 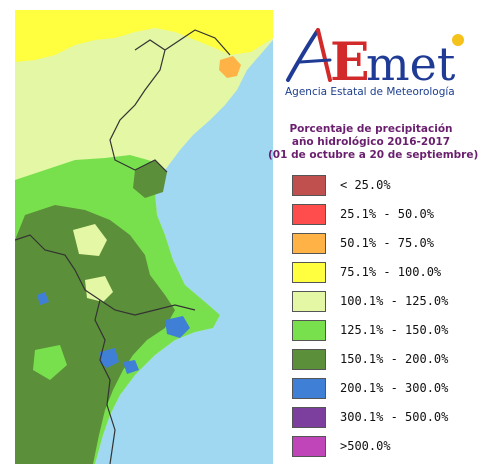 I want to click on legend-item: 150.1% - 200.0%, so click(x=382, y=359).